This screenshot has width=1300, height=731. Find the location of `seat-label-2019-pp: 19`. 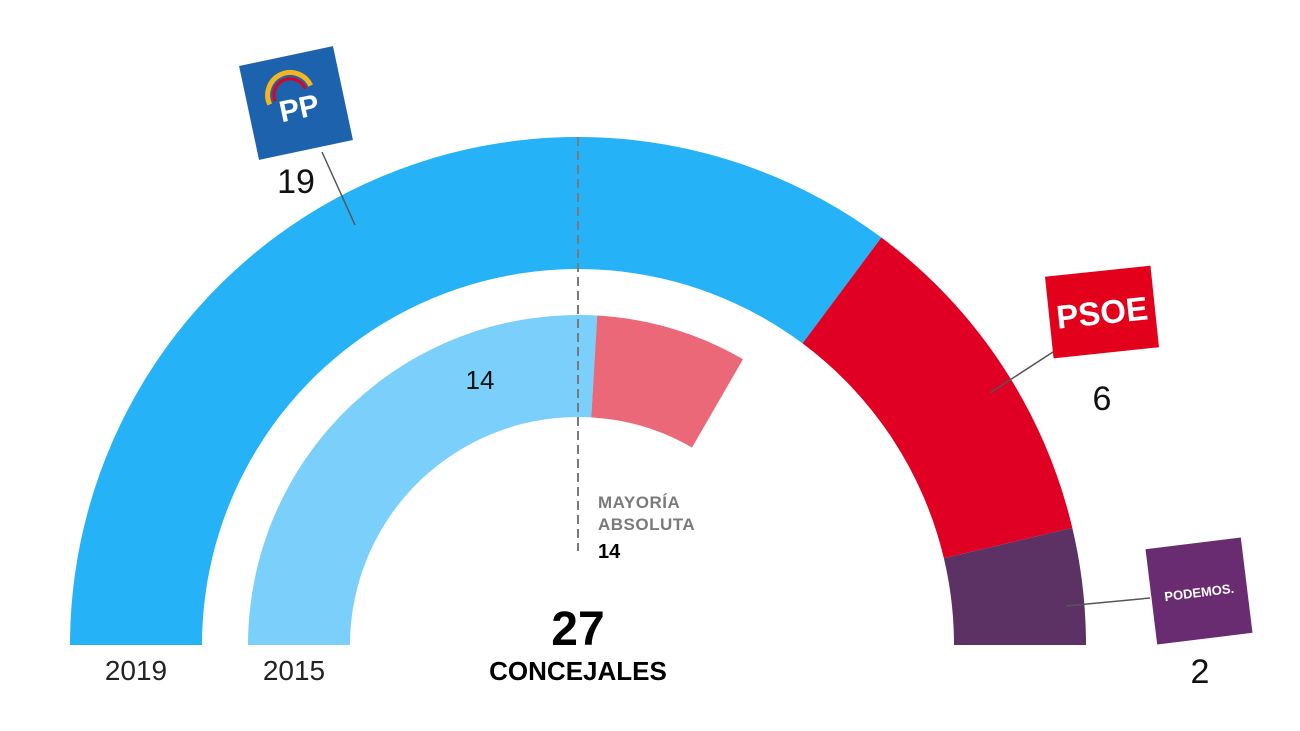

seat-label-2019-pp: 19 is located at coordinates (296, 182).